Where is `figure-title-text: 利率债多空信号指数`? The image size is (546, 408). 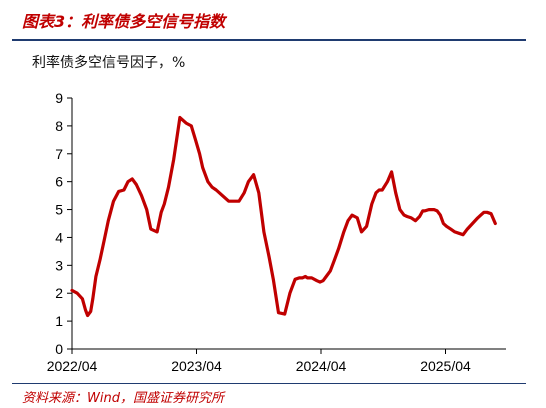 figure-title-text: 利率债多空信号指数 is located at coordinates (153, 21).